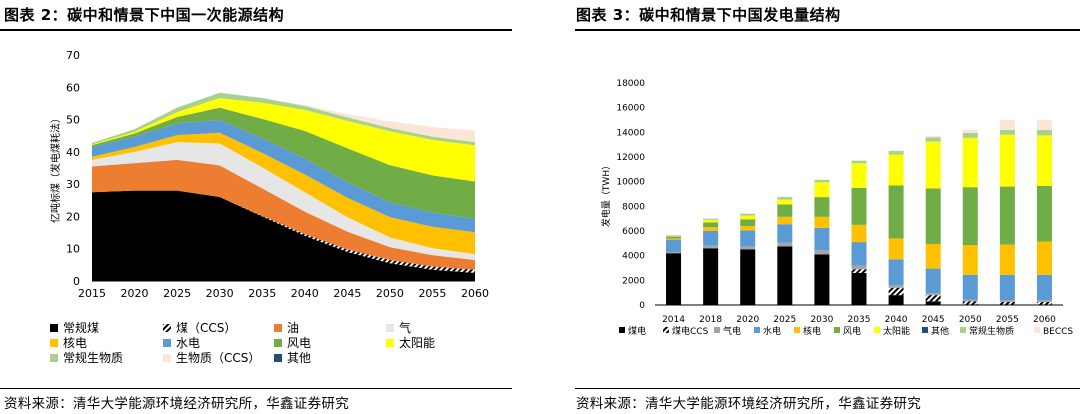 This screenshot has width=1080, height=414. Describe the element at coordinates (256, 388) in the screenshot. I see `left-source-rule` at that location.